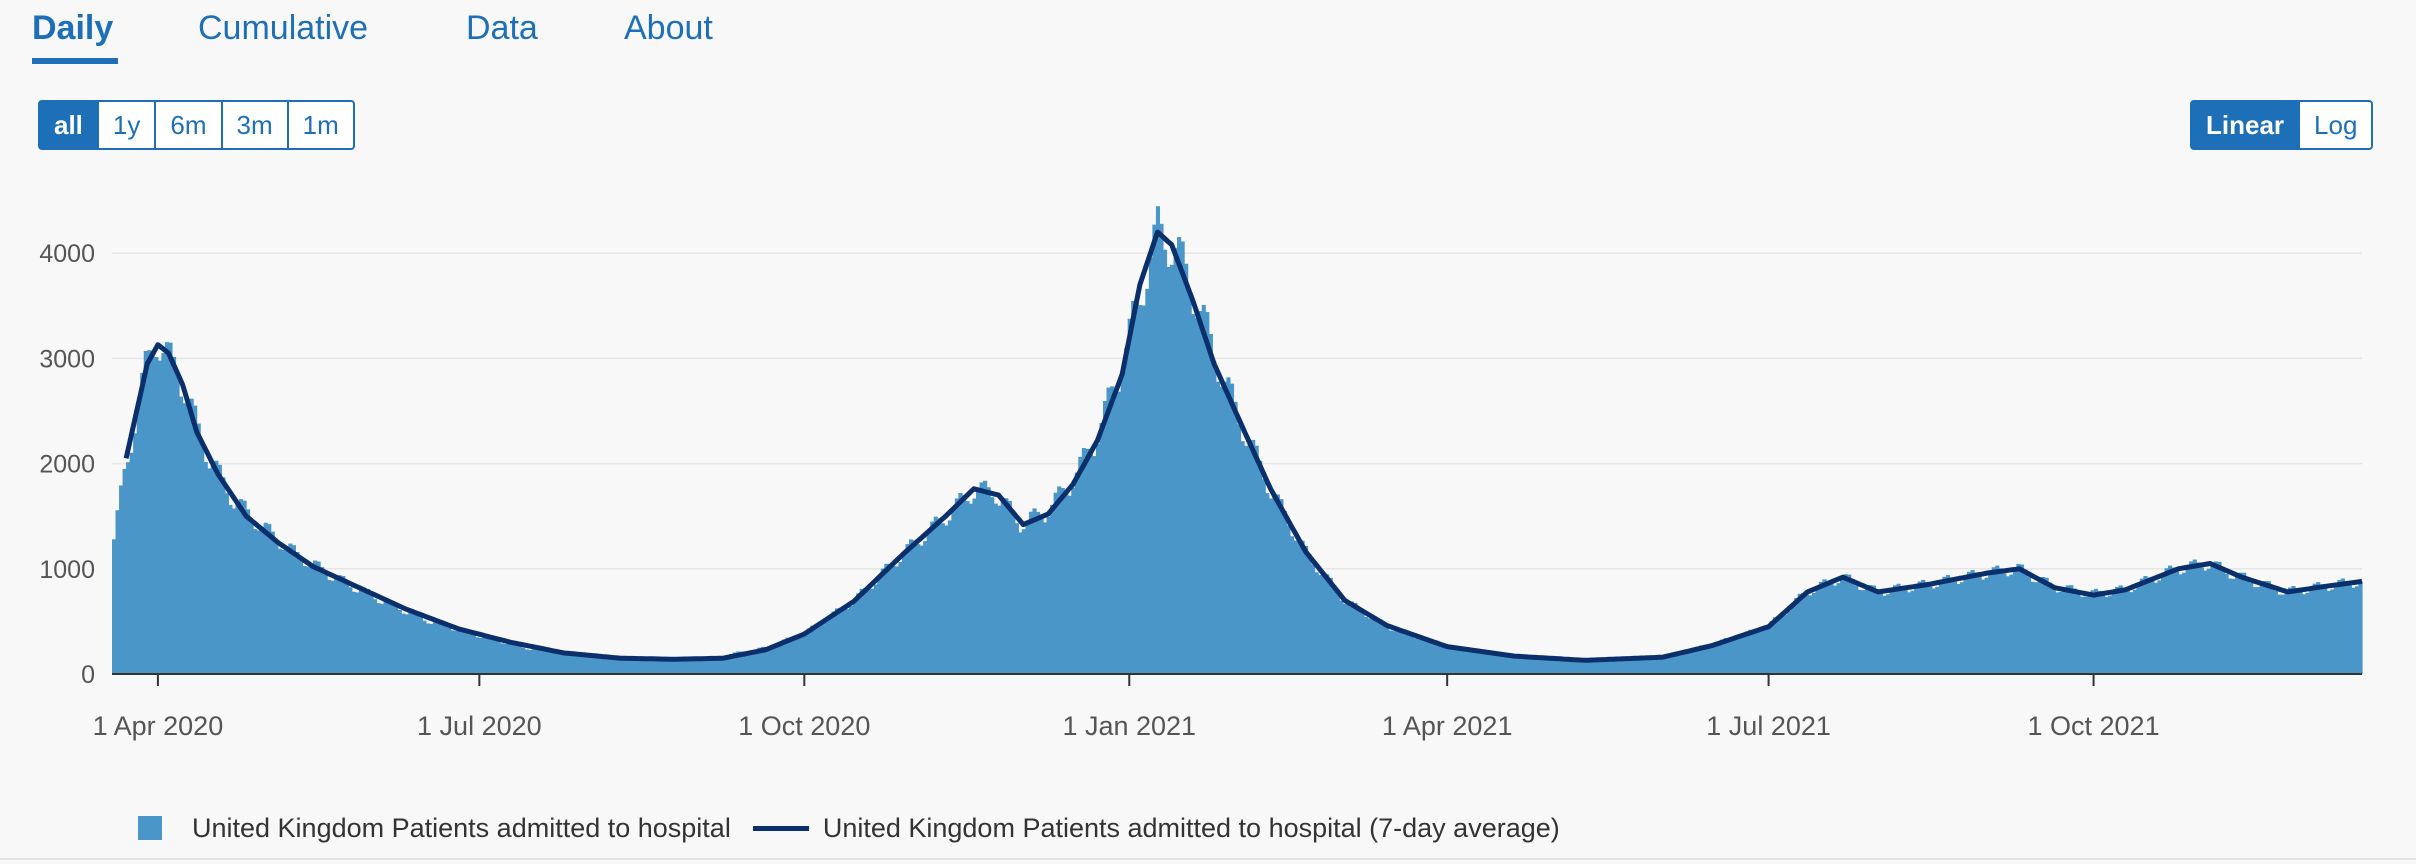 The height and width of the screenshot is (864, 2416). Describe the element at coordinates (256, 125) in the screenshot. I see `range-3m-button: 3m` at that location.